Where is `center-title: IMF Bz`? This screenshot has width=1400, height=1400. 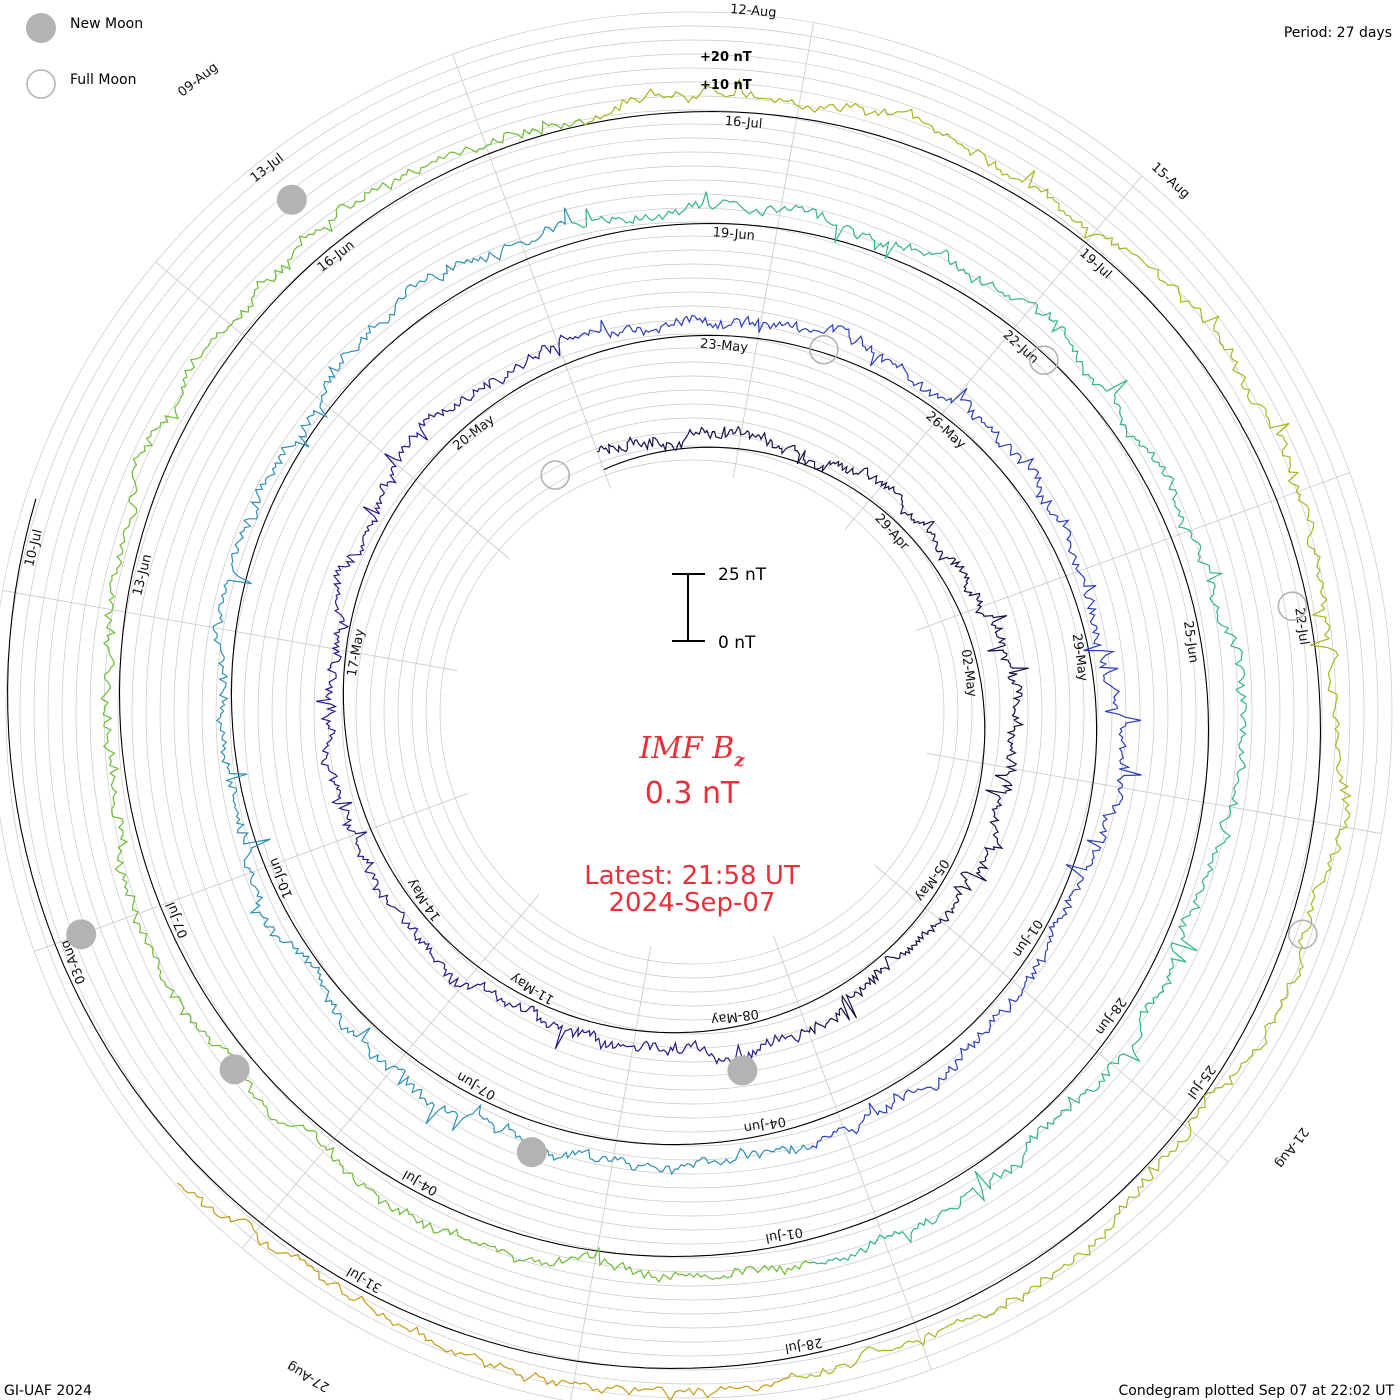
center-title: IMF Bz is located at coordinates (691, 751).